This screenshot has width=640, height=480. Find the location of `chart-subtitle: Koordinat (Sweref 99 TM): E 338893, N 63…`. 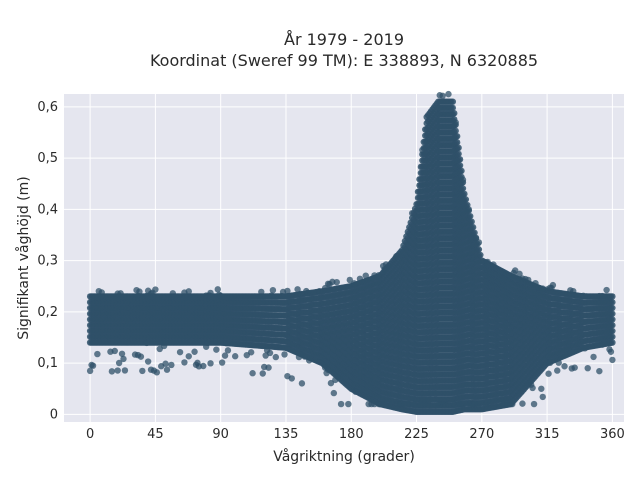

chart-subtitle: Koordinat (Sweref 99 TM): E 338893, N 63… is located at coordinates (344, 60).